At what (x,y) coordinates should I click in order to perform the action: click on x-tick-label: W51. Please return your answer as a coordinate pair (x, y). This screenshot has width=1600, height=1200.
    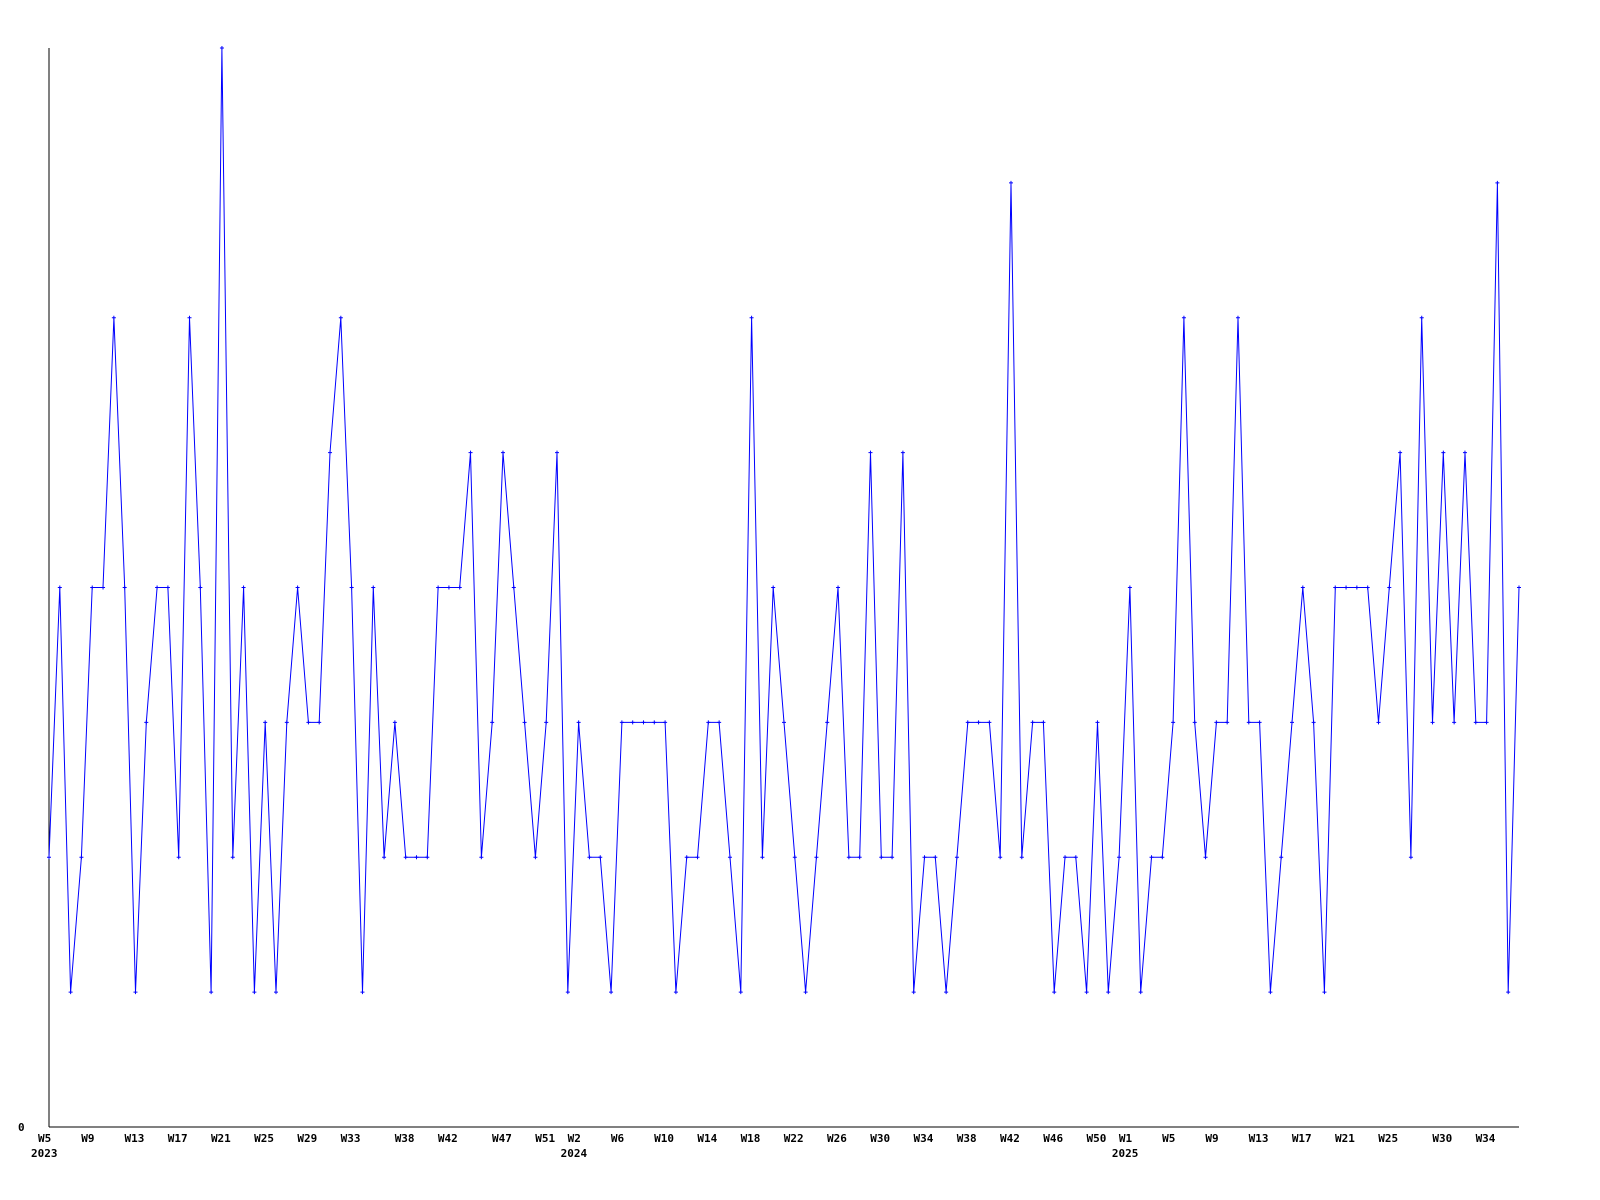
    Looking at the image, I should click on (545, 1138).